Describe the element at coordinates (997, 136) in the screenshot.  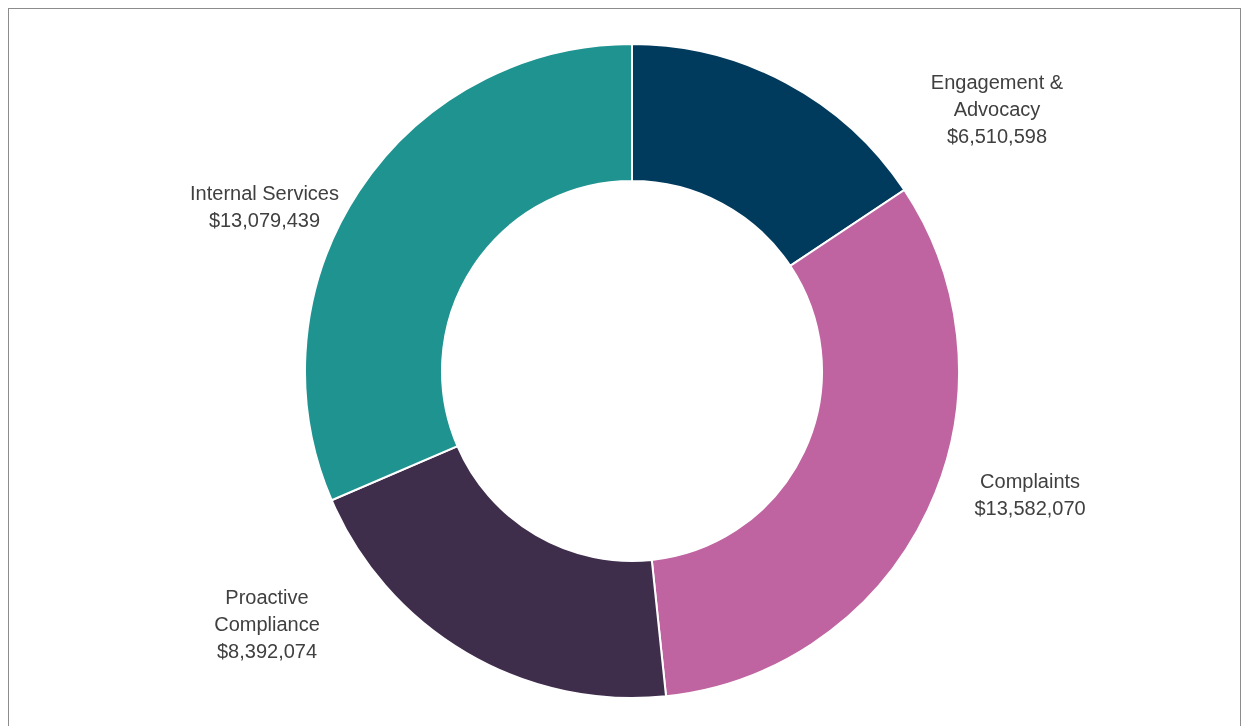
I see `data-label: $6,510,598` at that location.